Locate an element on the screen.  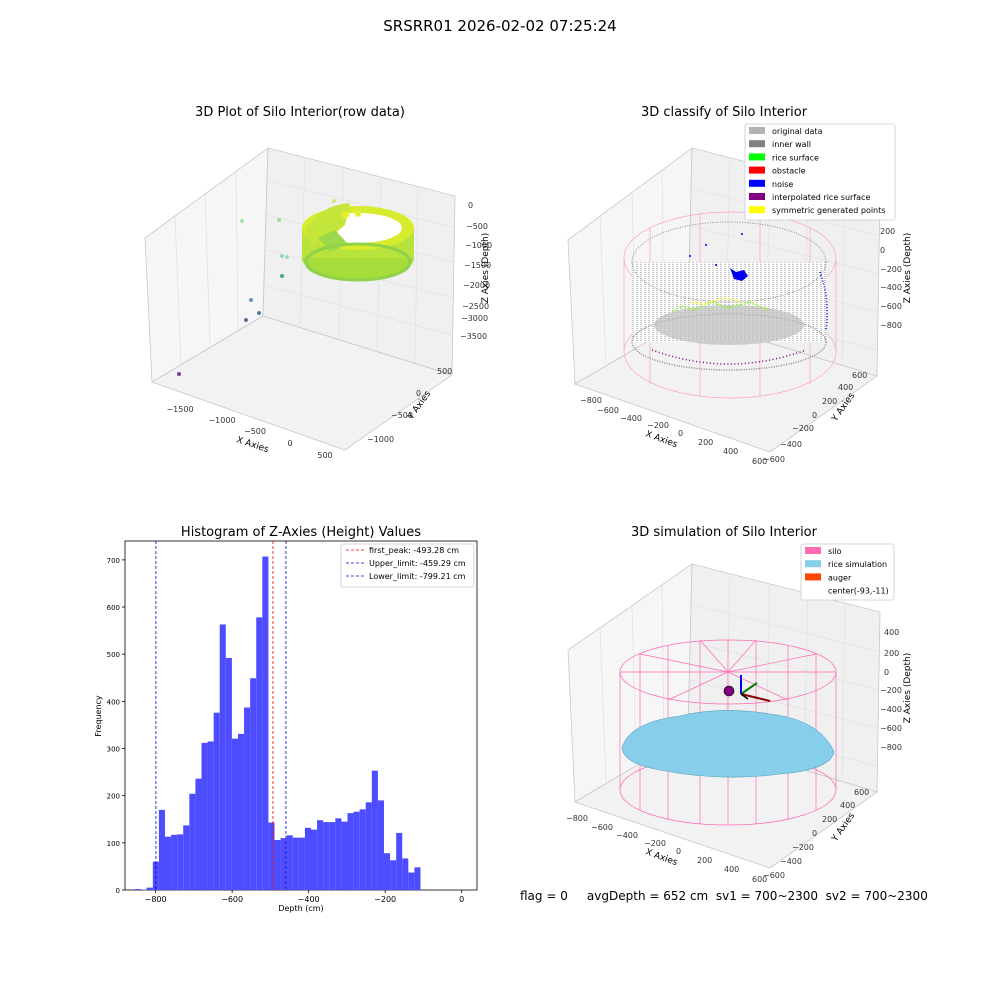
simulation-x-ticks: −800 −600 −400 −200 0 200 400 600 is located at coordinates (666, 849).